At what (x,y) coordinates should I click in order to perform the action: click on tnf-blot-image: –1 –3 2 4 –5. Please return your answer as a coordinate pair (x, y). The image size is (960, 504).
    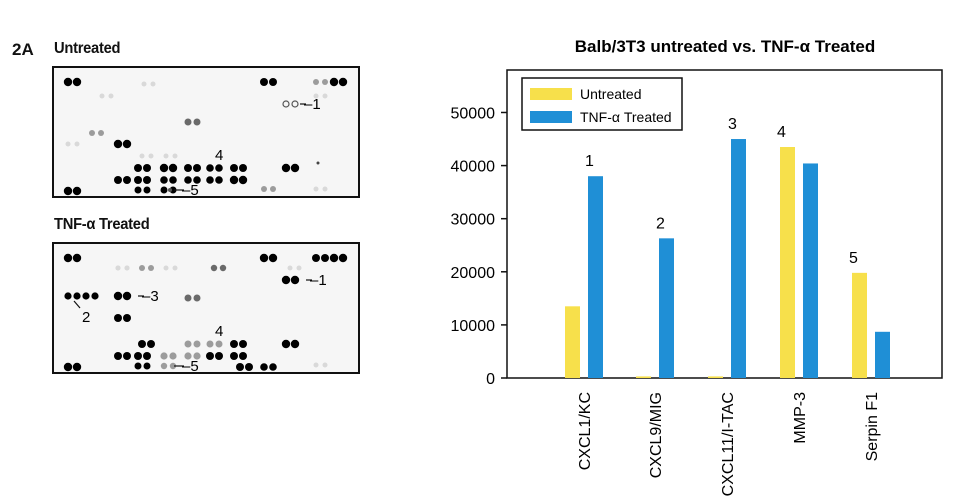
    Looking at the image, I should click on (206, 308).